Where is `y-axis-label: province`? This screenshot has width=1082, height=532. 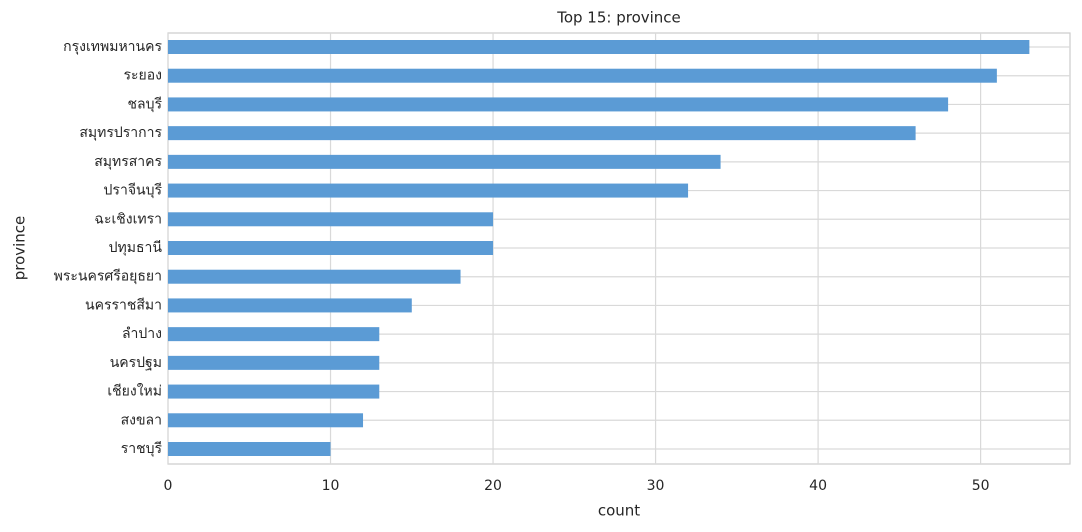
y-axis-label: province is located at coordinates (20, 248).